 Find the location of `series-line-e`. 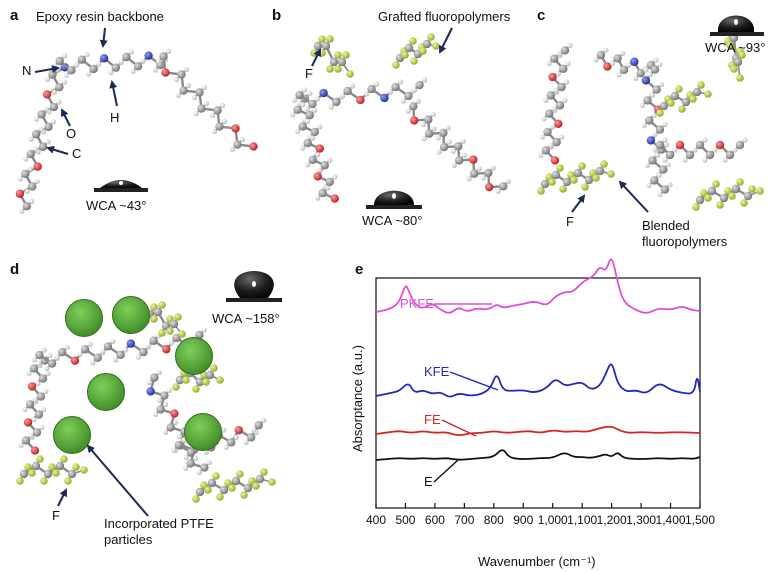

series-line-e is located at coordinates (538, 455).